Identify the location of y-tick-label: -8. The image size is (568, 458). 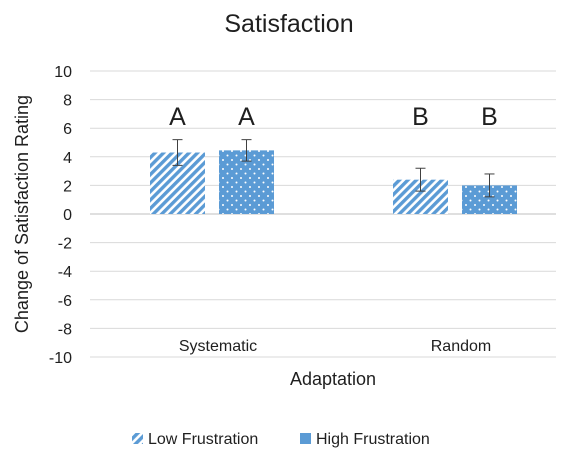
(65, 329).